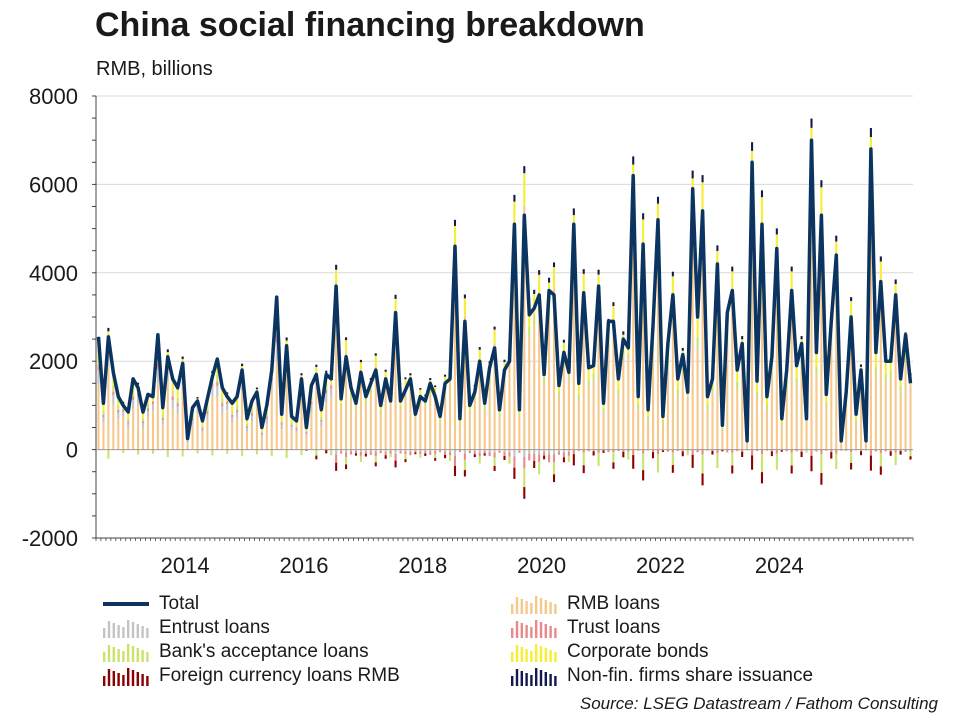 The image size is (960, 720). What do you see at coordinates (613, 603) in the screenshot?
I see `legend-label: RMB loans` at bounding box center [613, 603].